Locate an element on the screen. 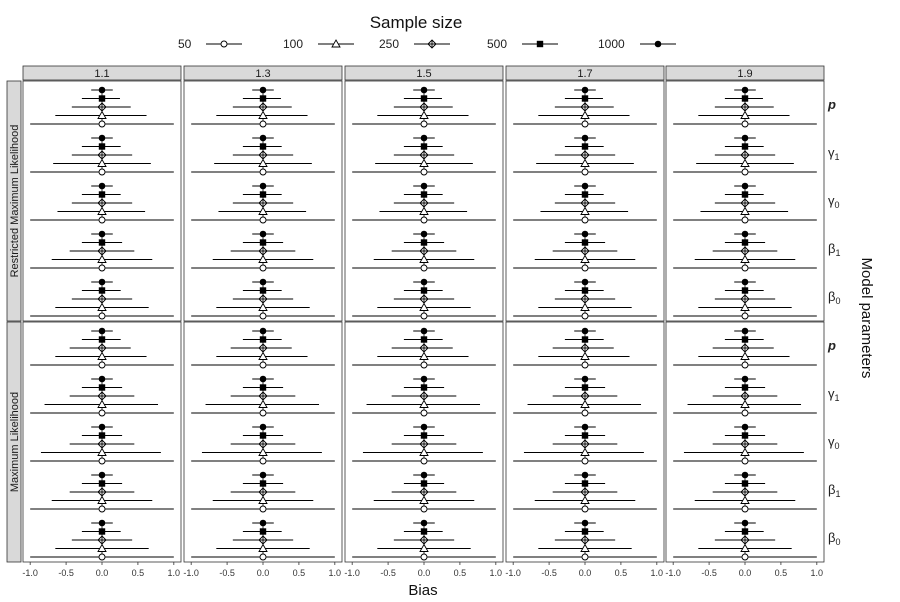  x-tick-label: 0.0 is located at coordinates (263, 573).